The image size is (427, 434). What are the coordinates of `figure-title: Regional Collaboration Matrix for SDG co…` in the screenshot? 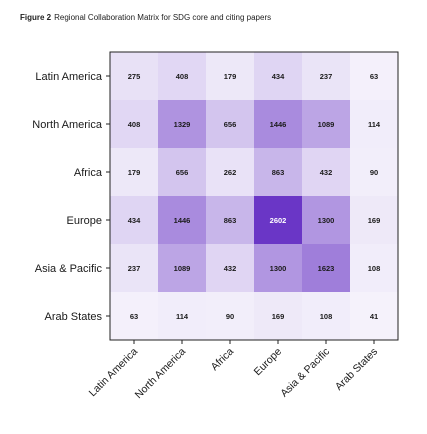 It's located at (163, 17).